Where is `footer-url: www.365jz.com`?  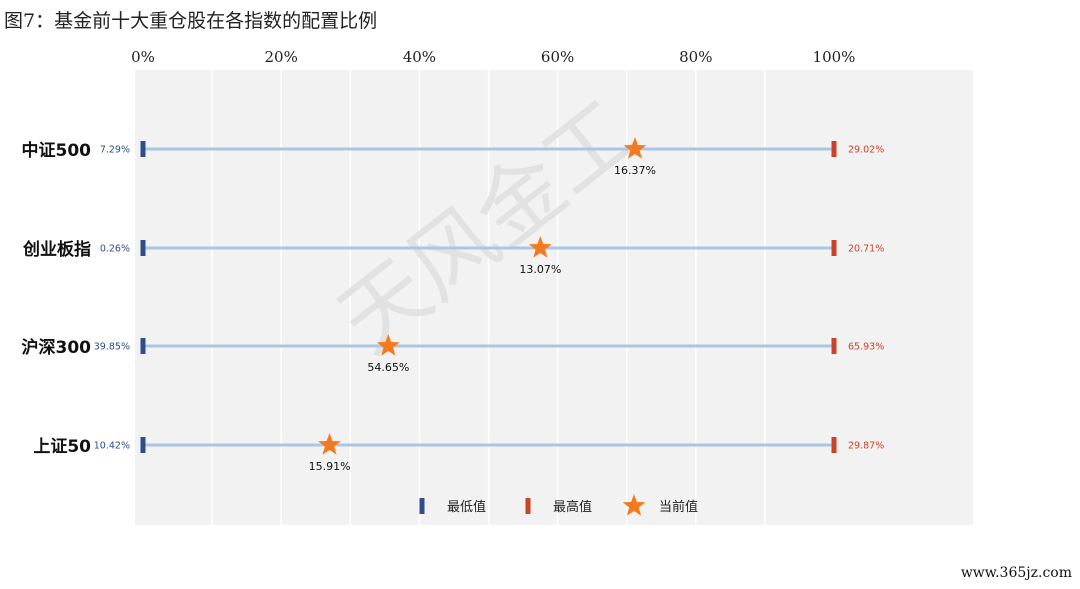
footer-url: www.365jz.com is located at coordinates (1016, 573).